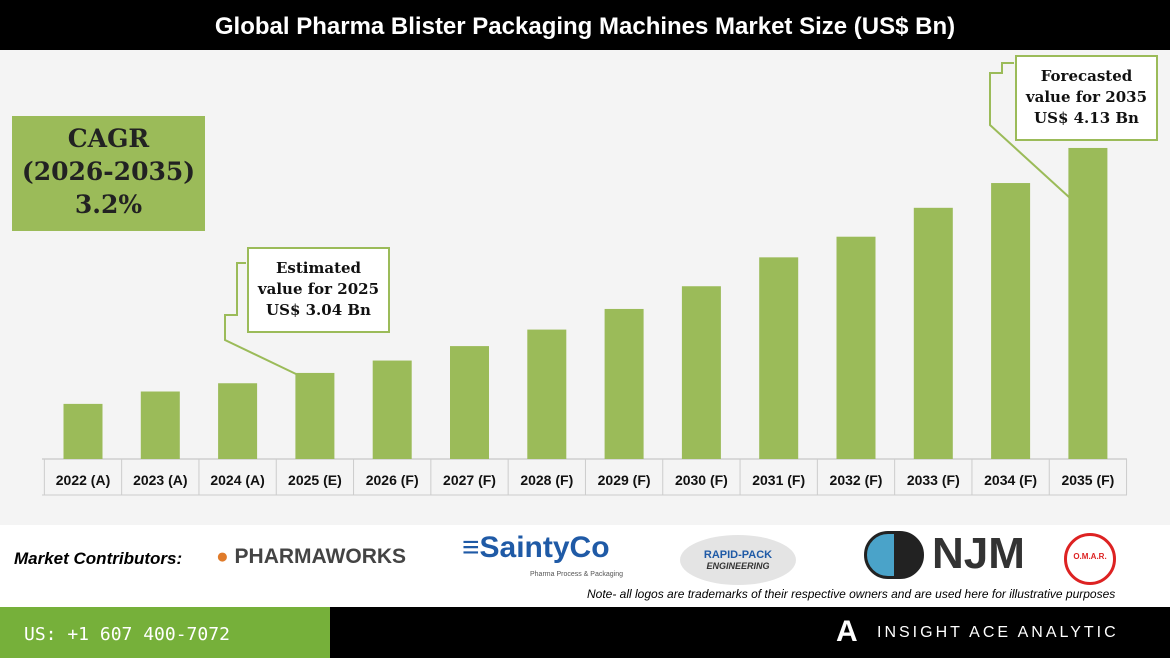  I want to click on estimated-callout: Estimated value for 2025 US$ 3.04 Bn, so click(318, 290).